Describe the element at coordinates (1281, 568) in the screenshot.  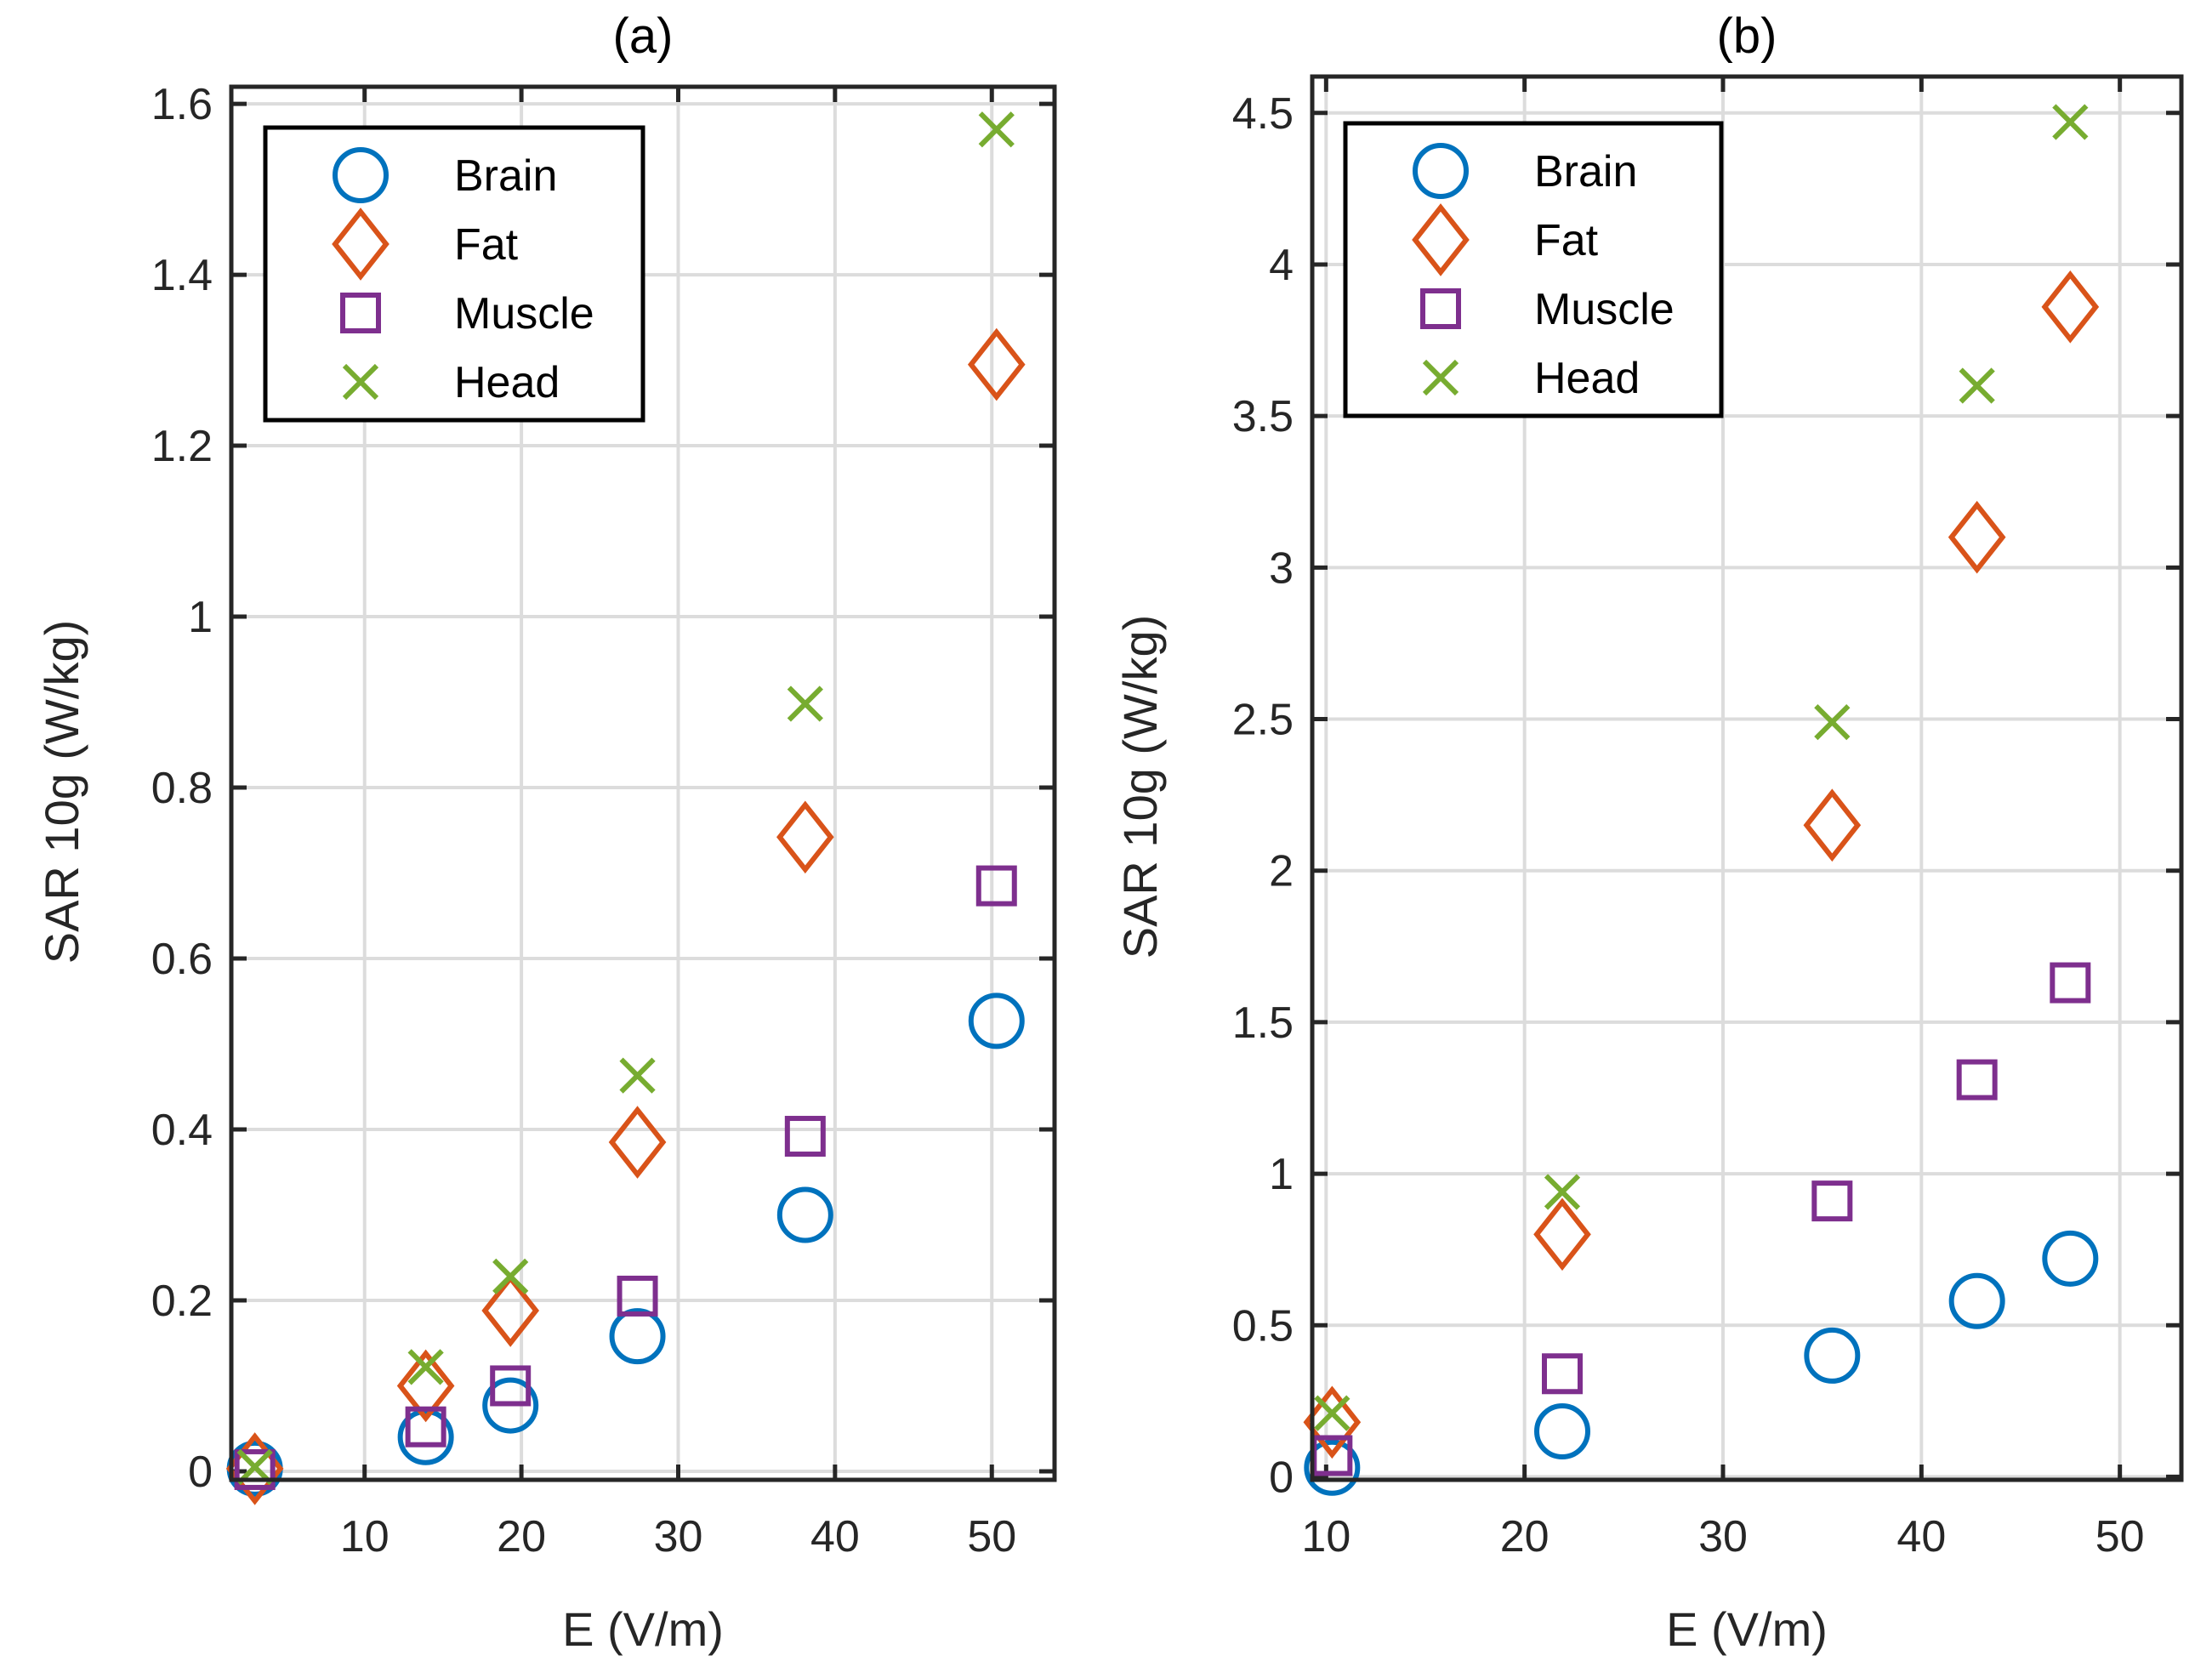
I see `y-tick-label: 3` at that location.